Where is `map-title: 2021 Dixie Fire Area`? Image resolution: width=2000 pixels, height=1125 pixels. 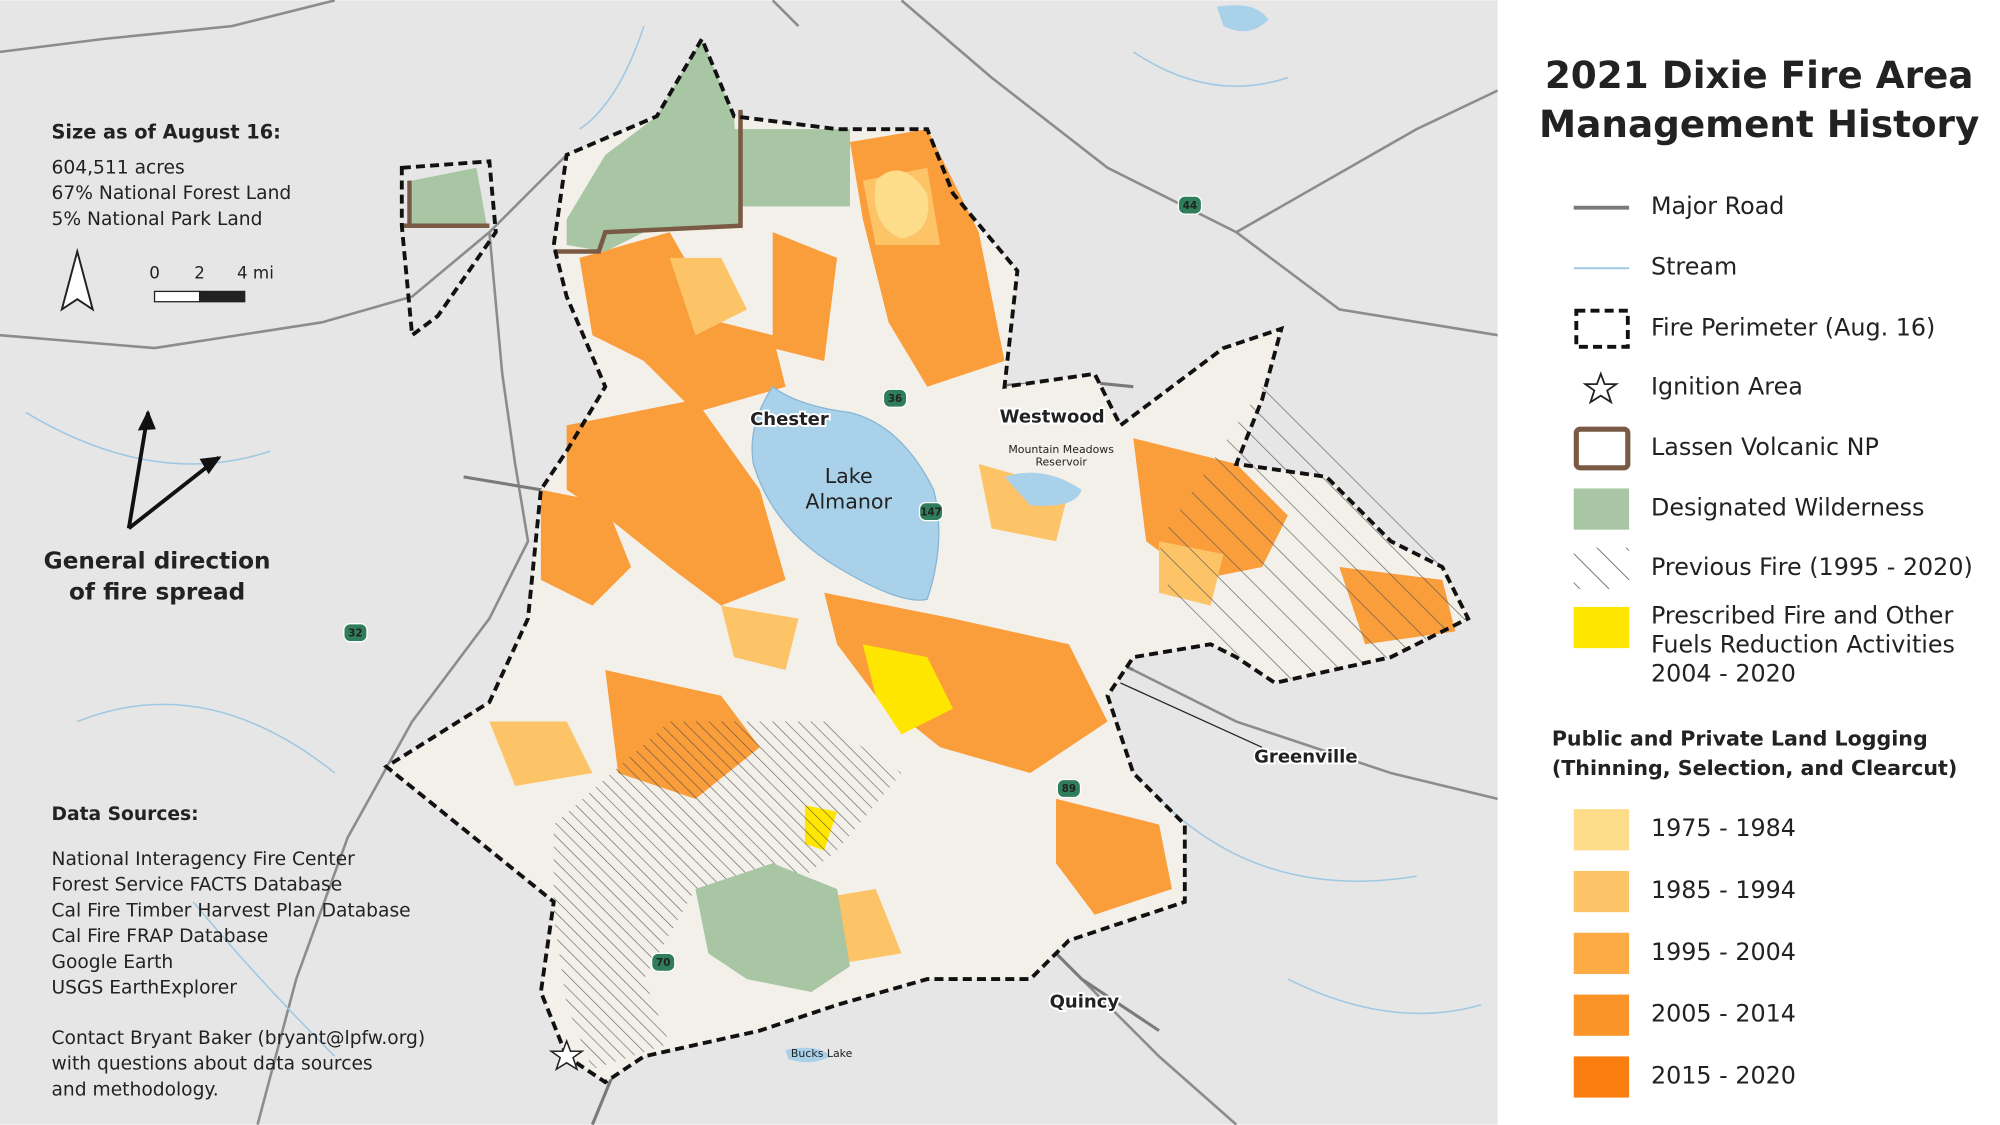 map-title: 2021 Dixie Fire Area is located at coordinates (1759, 75).